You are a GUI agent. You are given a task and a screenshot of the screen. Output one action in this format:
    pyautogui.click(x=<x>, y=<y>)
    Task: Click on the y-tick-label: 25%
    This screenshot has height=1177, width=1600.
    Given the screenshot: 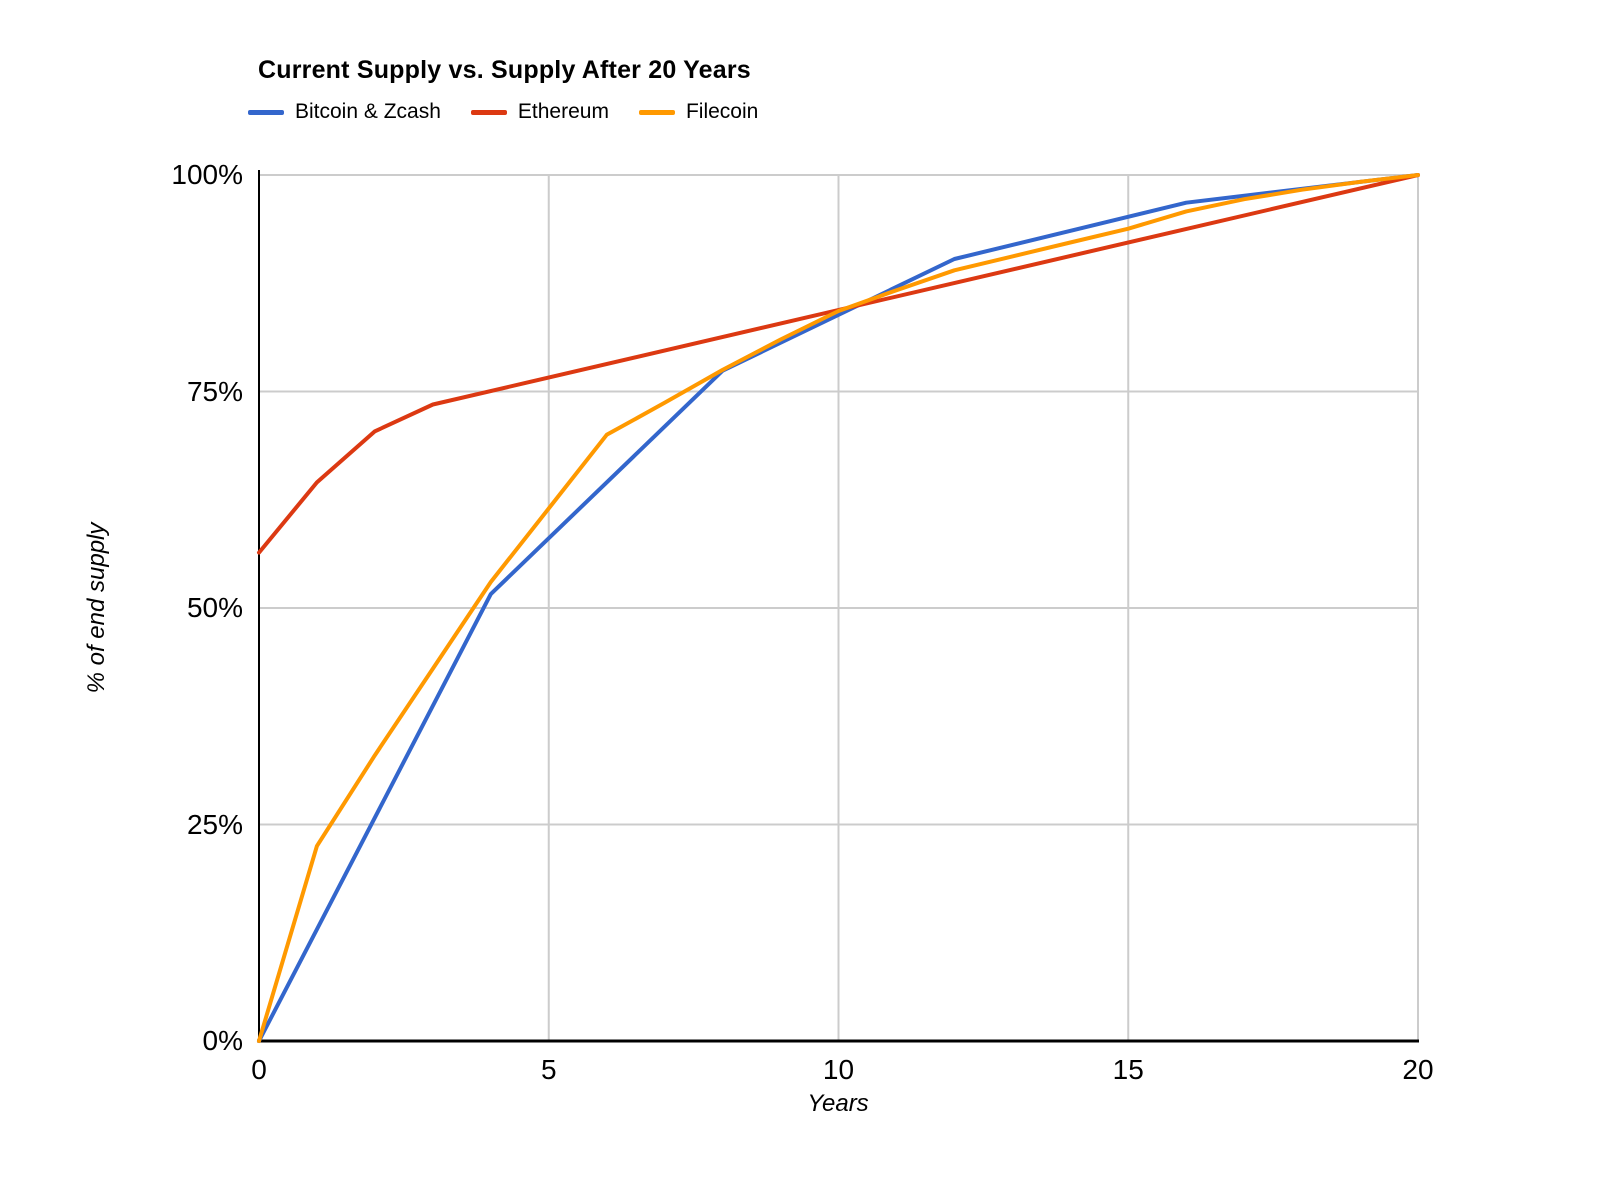 What is the action you would take?
    pyautogui.click(x=214, y=824)
    